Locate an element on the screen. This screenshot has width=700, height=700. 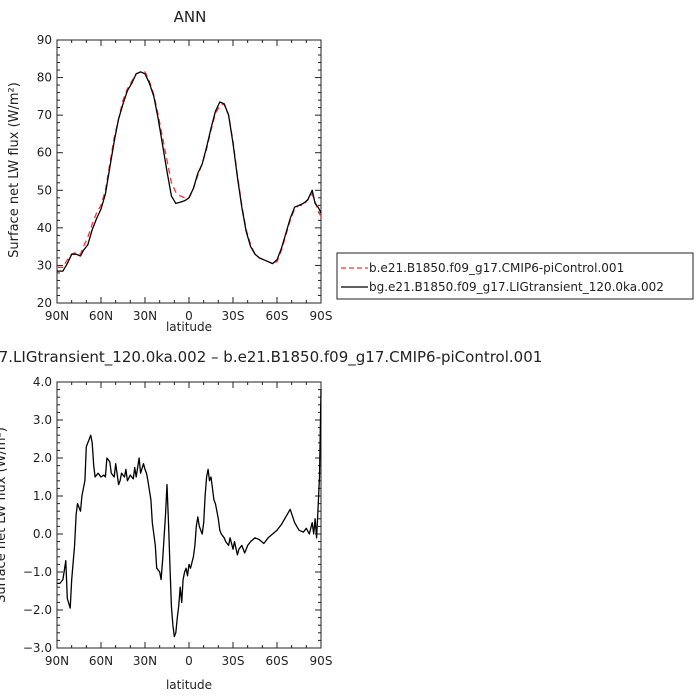
bottom-y-tick-label: 1.0 is located at coordinates (42, 496).